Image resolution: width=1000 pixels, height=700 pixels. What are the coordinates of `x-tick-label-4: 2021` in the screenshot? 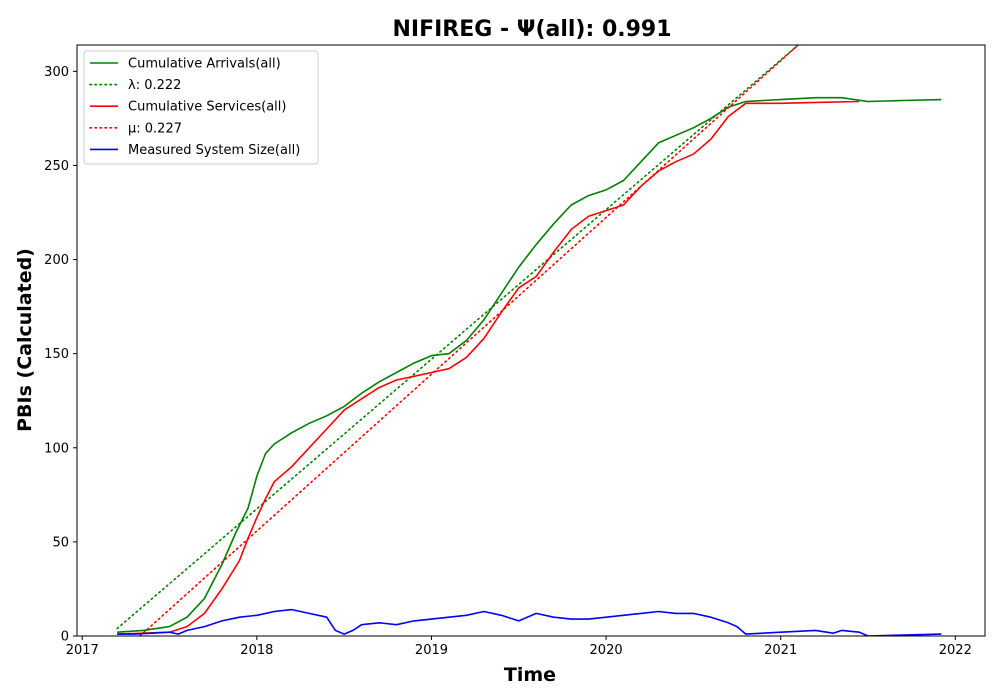 It's located at (780, 650).